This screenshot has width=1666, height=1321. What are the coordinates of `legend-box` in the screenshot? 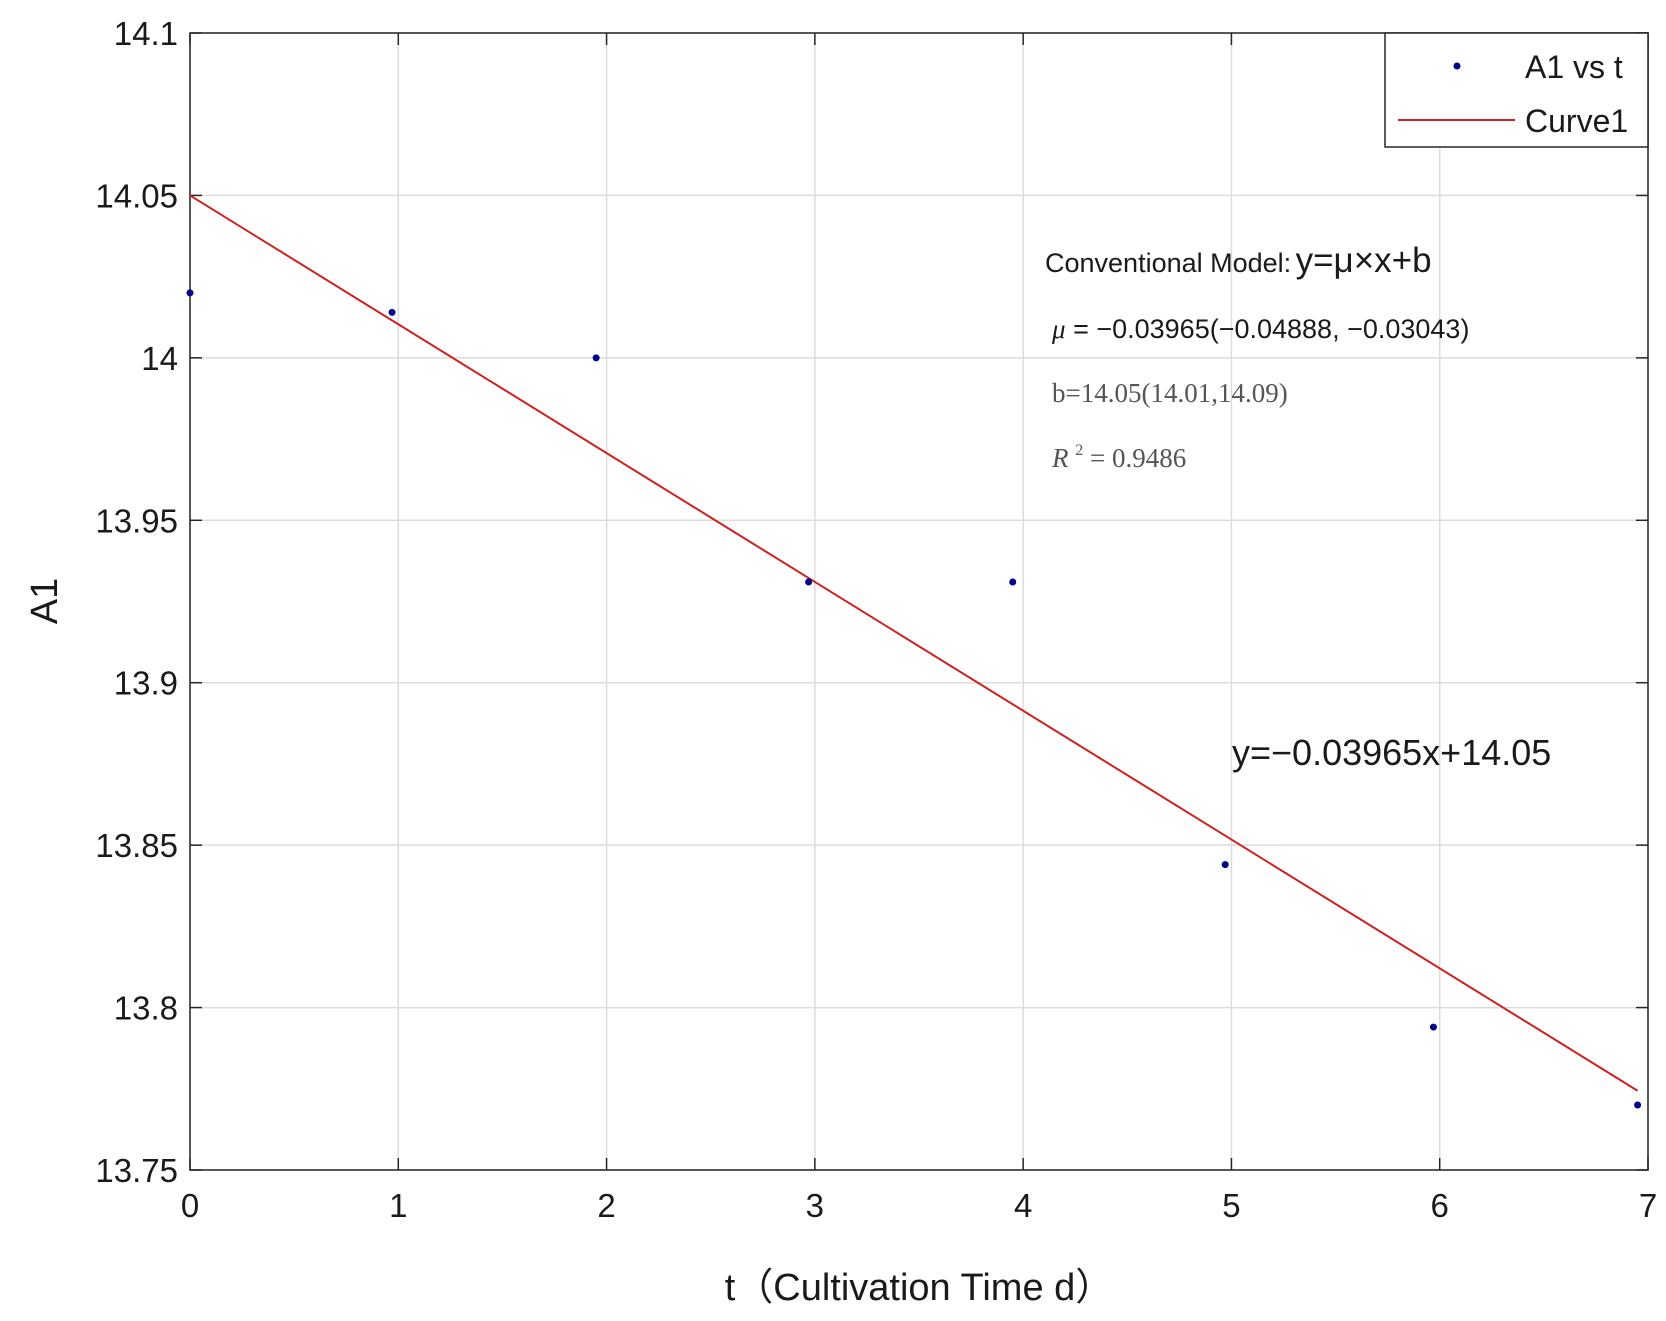 It's located at (1516, 90).